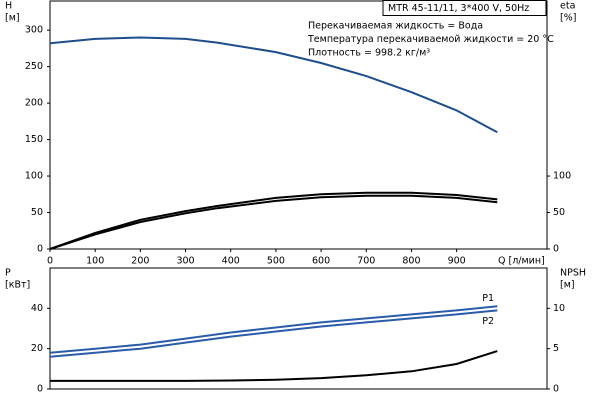 This screenshot has width=600, height=400. Describe the element at coordinates (95, 261) in the screenshot. I see `x-tick-label: 100` at that location.